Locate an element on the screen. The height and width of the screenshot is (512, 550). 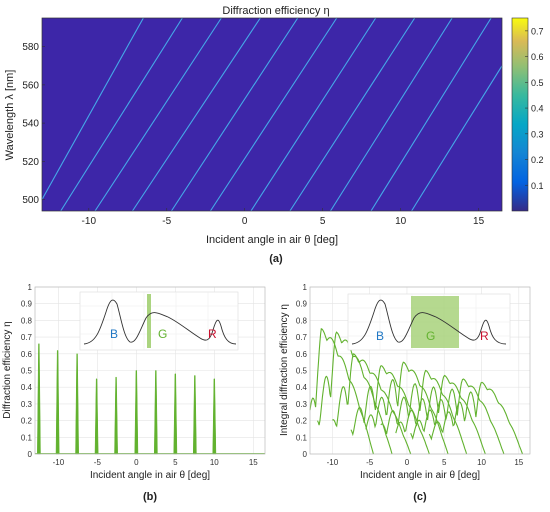
panel-b-x-tick-label: 10 is located at coordinates (214, 462).